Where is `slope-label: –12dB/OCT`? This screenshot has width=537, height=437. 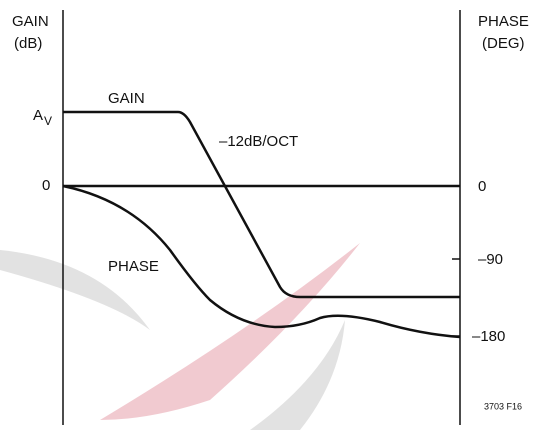 slope-label: –12dB/OCT is located at coordinates (258, 141).